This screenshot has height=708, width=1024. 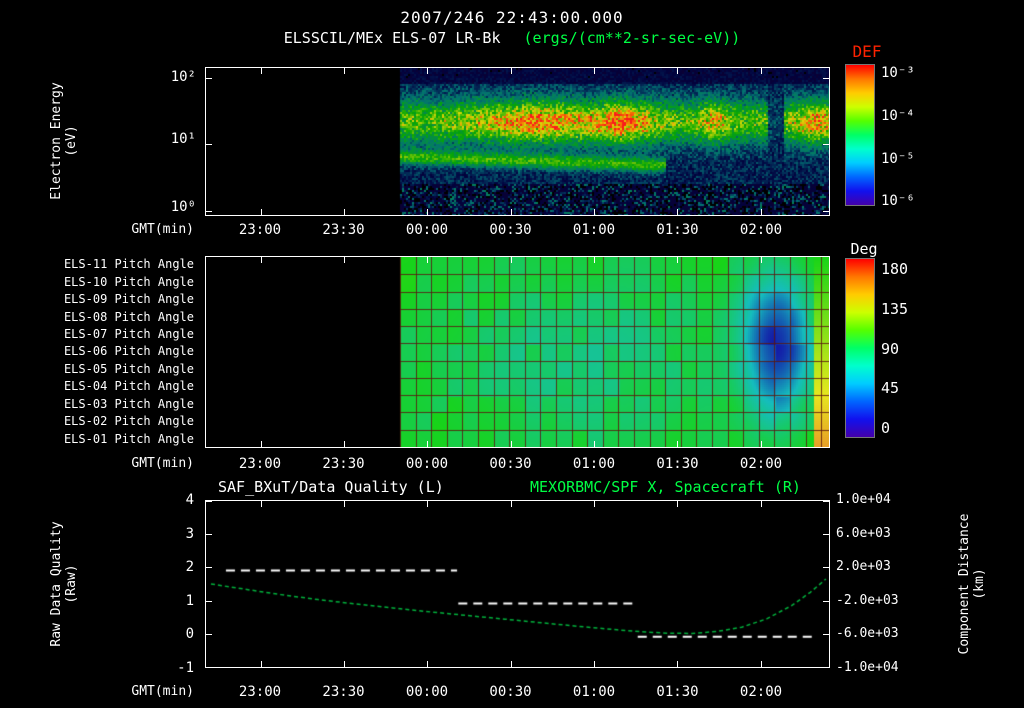 I want to click on gmt-tick-label: 23:30, so click(x=343, y=464).